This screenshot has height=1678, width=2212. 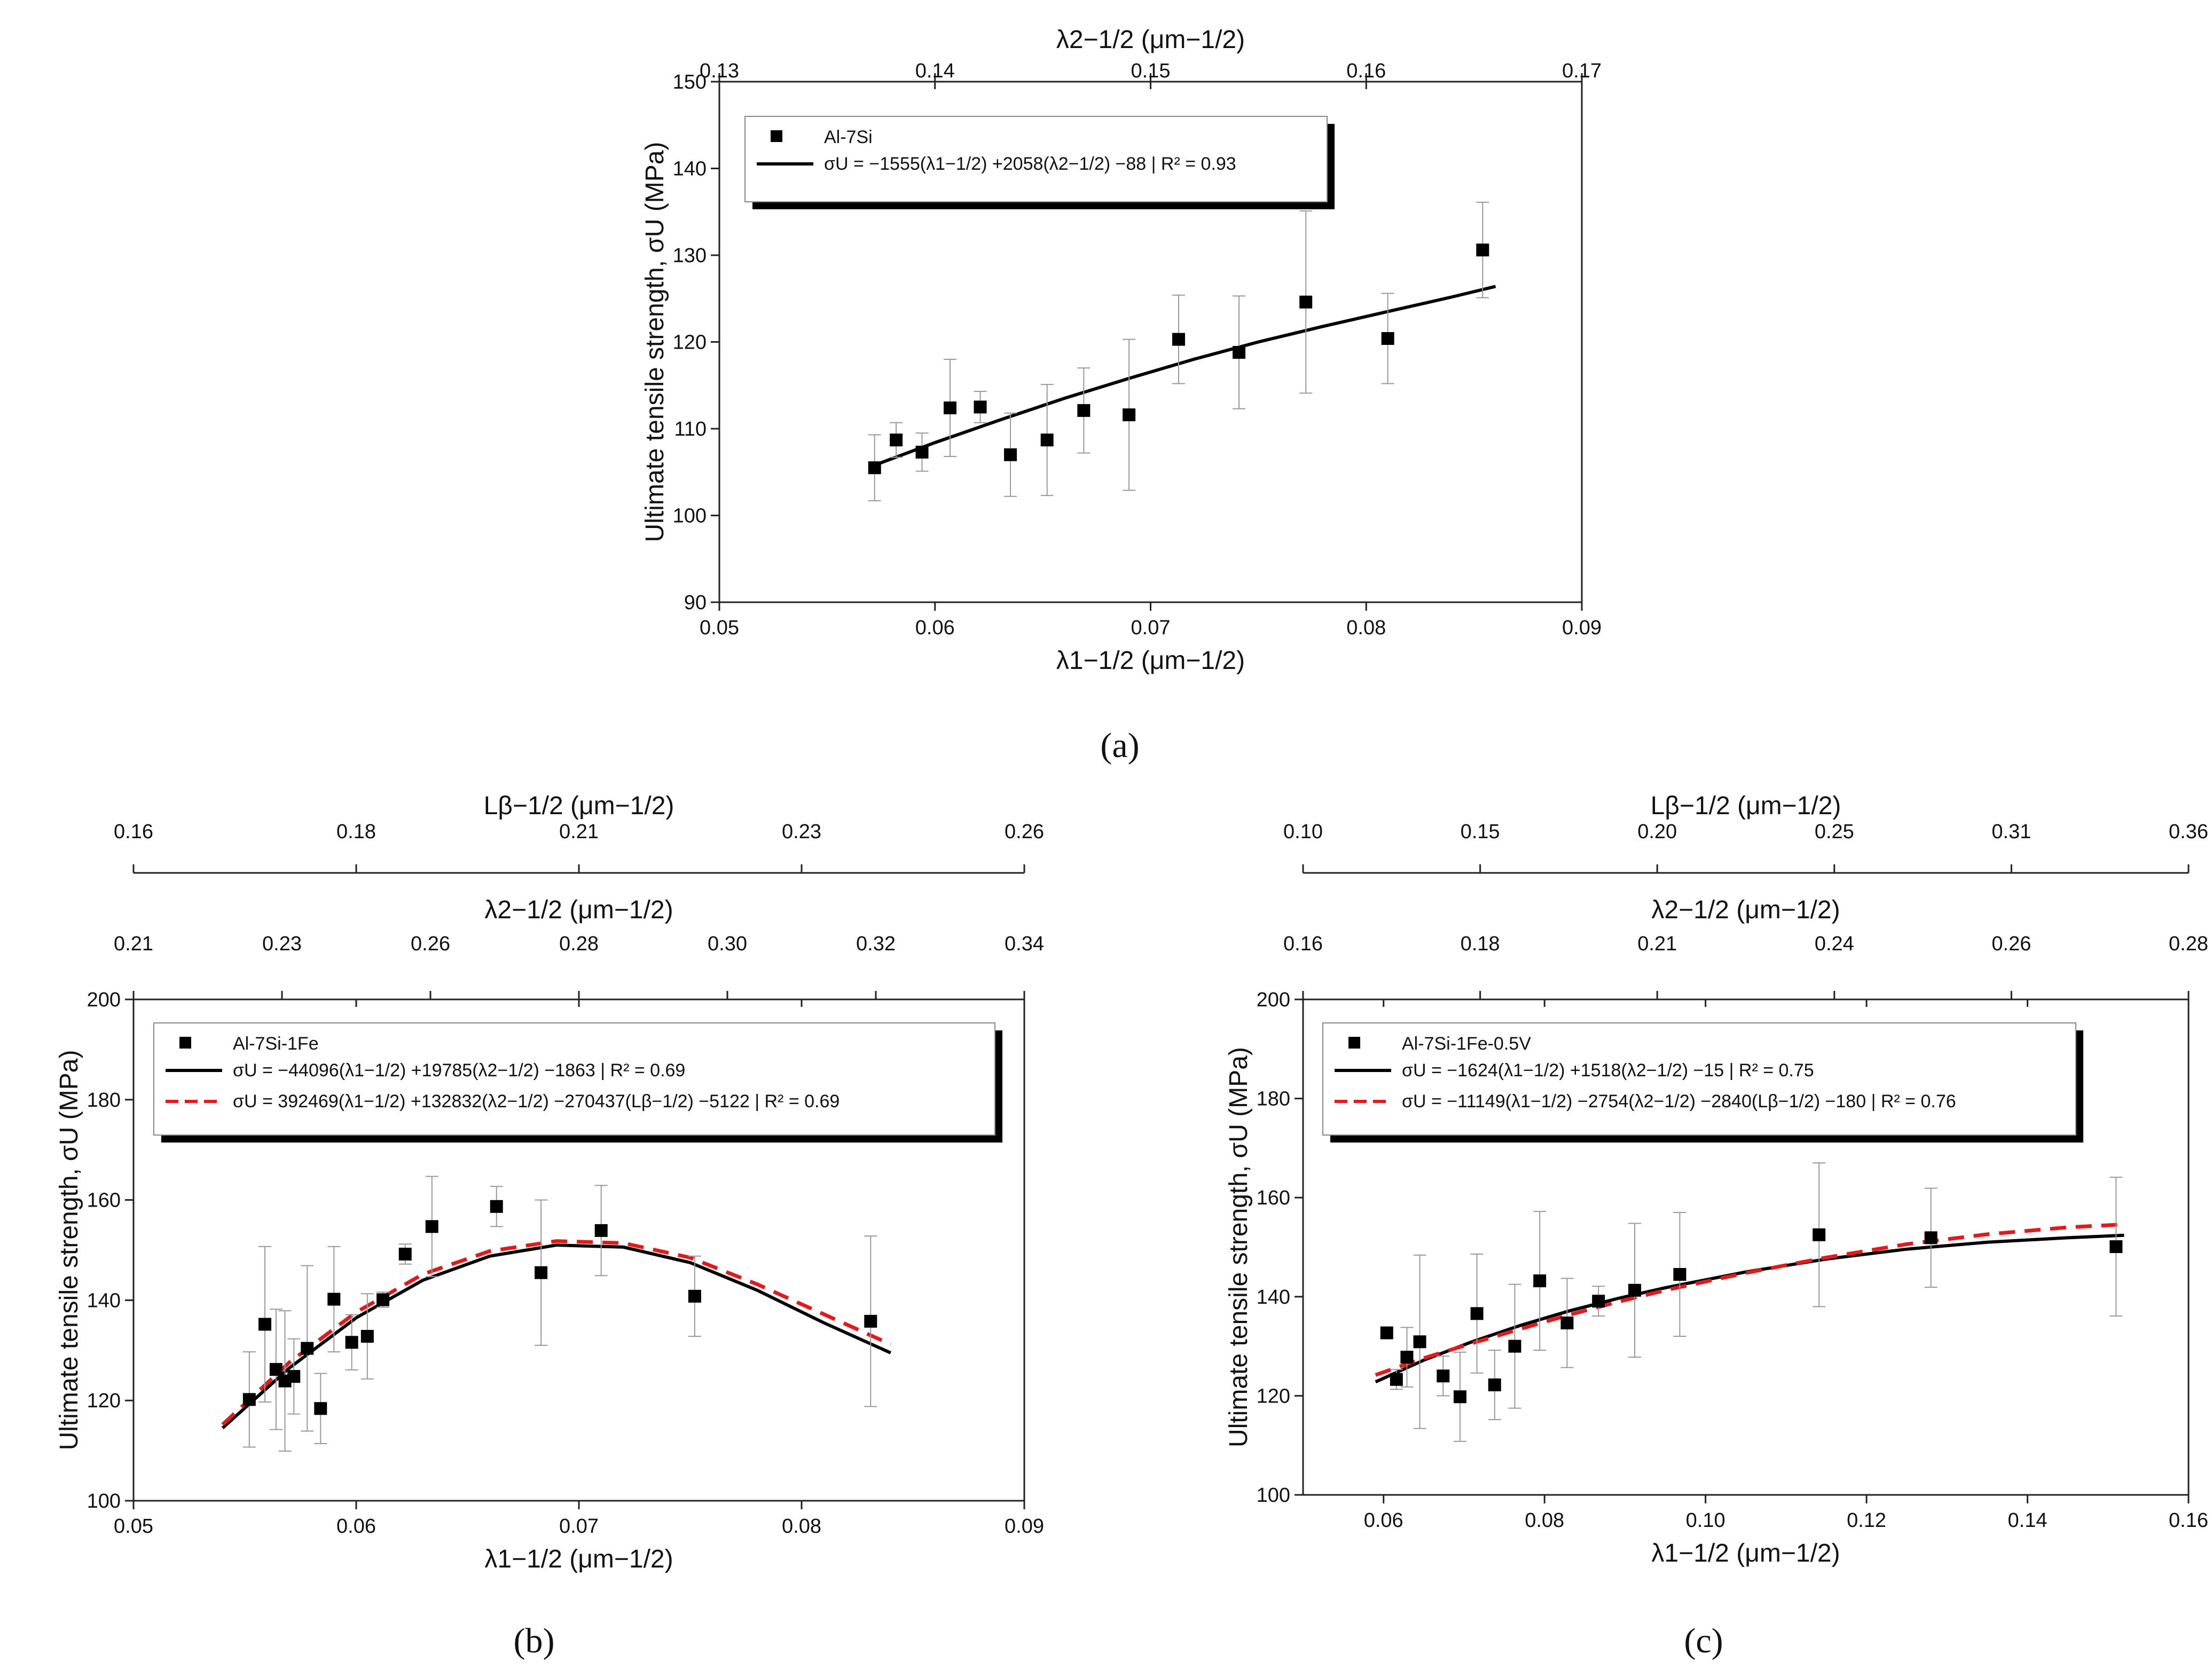 What do you see at coordinates (1749, 1308) in the screenshot?
I see `fit-line-fit` at bounding box center [1749, 1308].